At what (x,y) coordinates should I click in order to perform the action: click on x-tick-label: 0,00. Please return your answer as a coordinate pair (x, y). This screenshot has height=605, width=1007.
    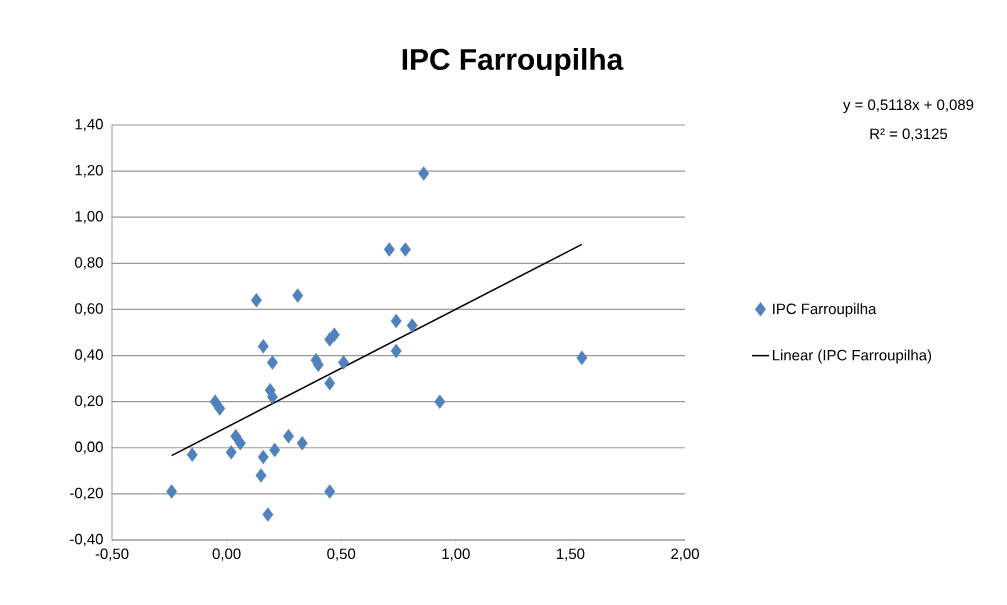
    Looking at the image, I should click on (226, 554).